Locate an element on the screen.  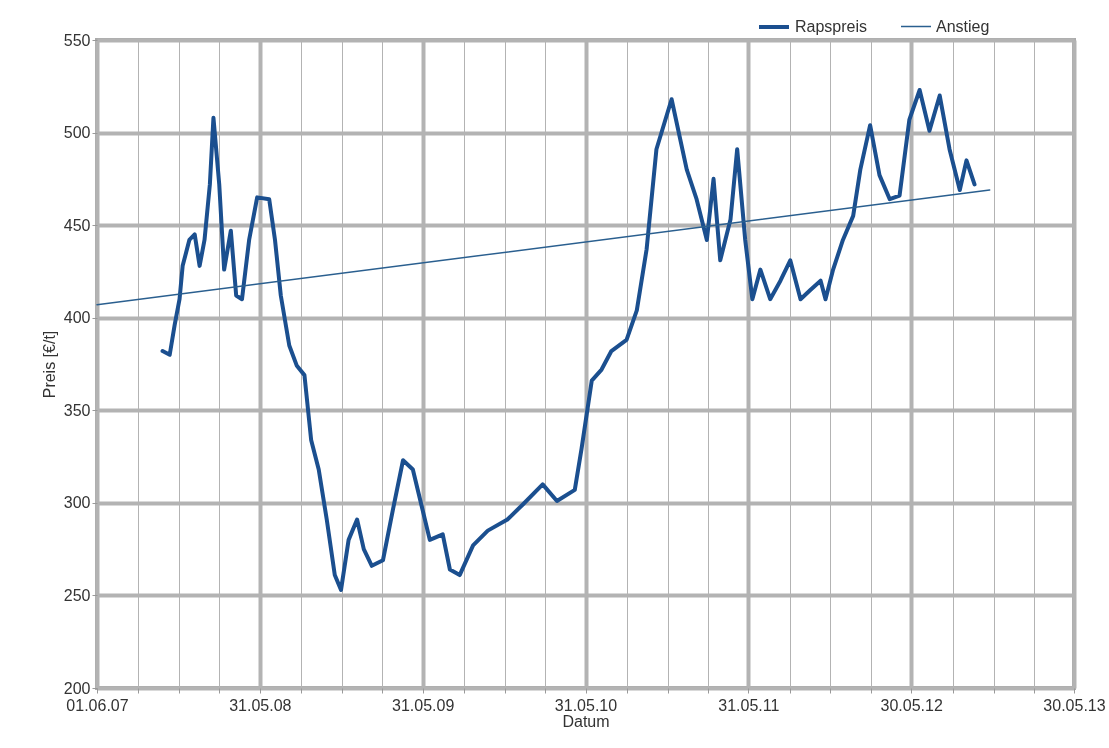
x-tick-label: 31.05.08 is located at coordinates (260, 705).